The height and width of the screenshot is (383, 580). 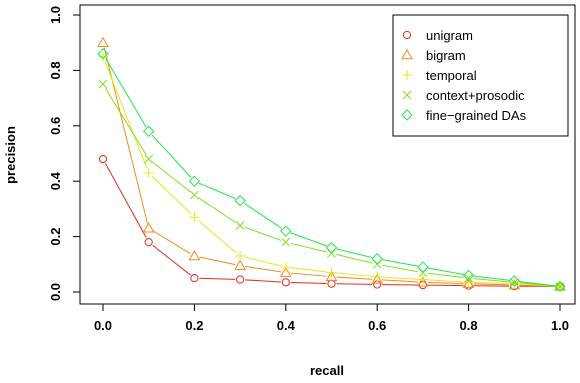 I want to click on y-tick-label: 0.4, so click(x=55, y=180).